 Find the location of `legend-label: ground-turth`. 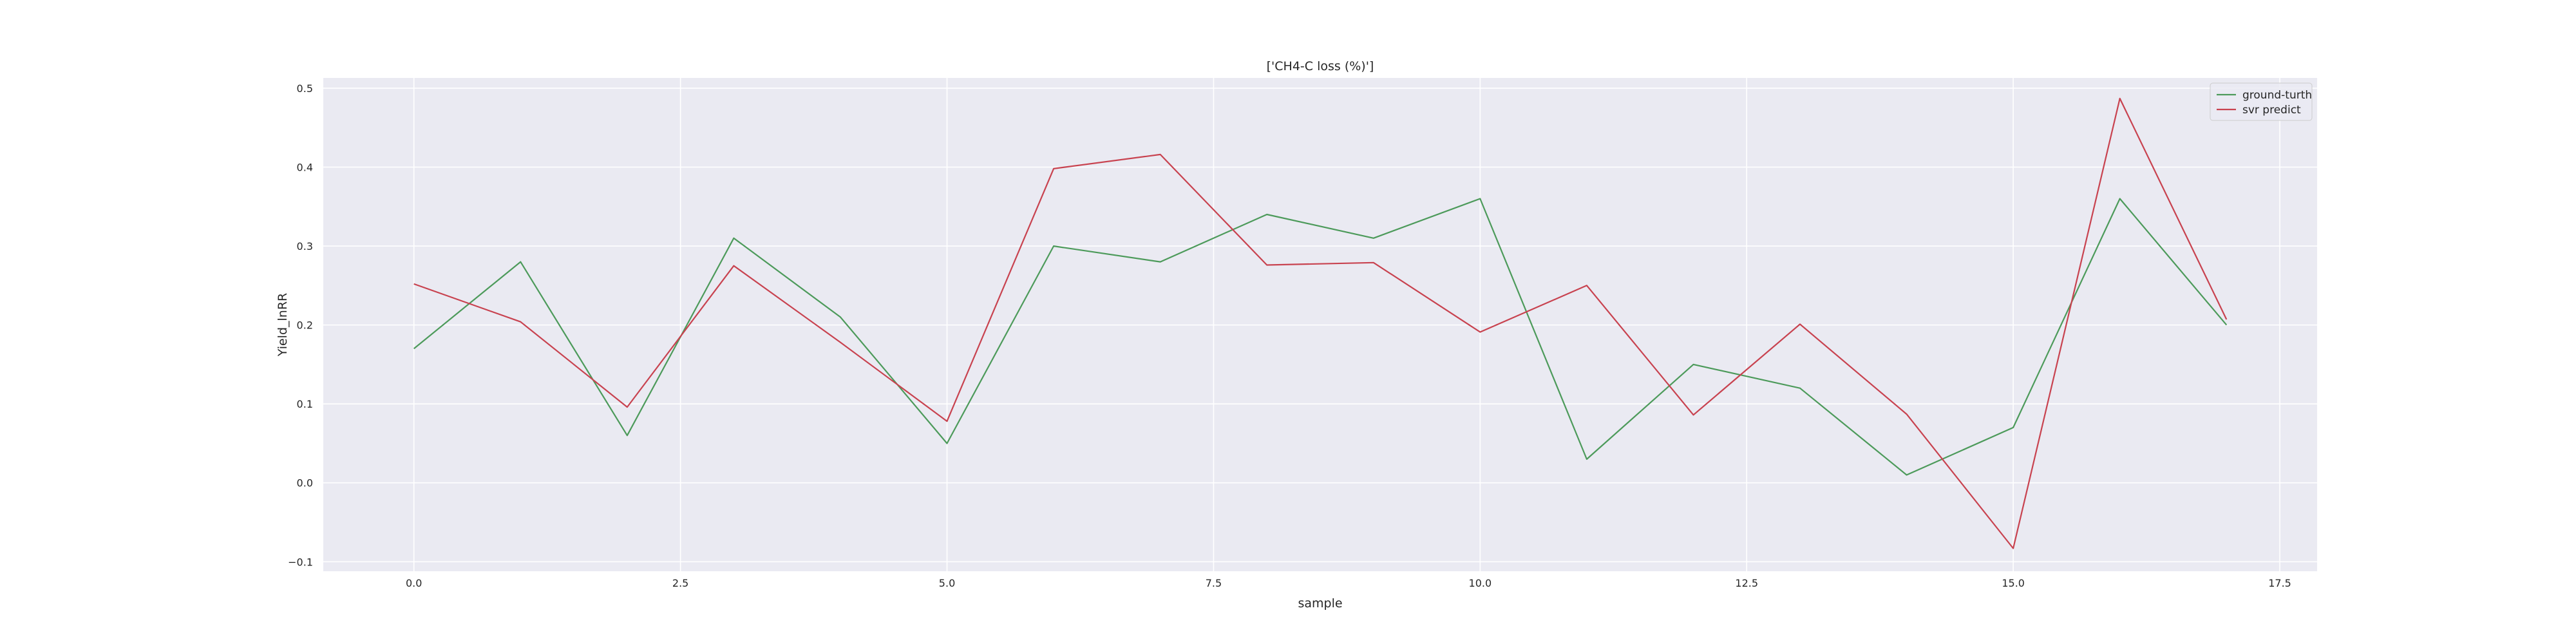

legend-label: ground-turth is located at coordinates (2277, 96).